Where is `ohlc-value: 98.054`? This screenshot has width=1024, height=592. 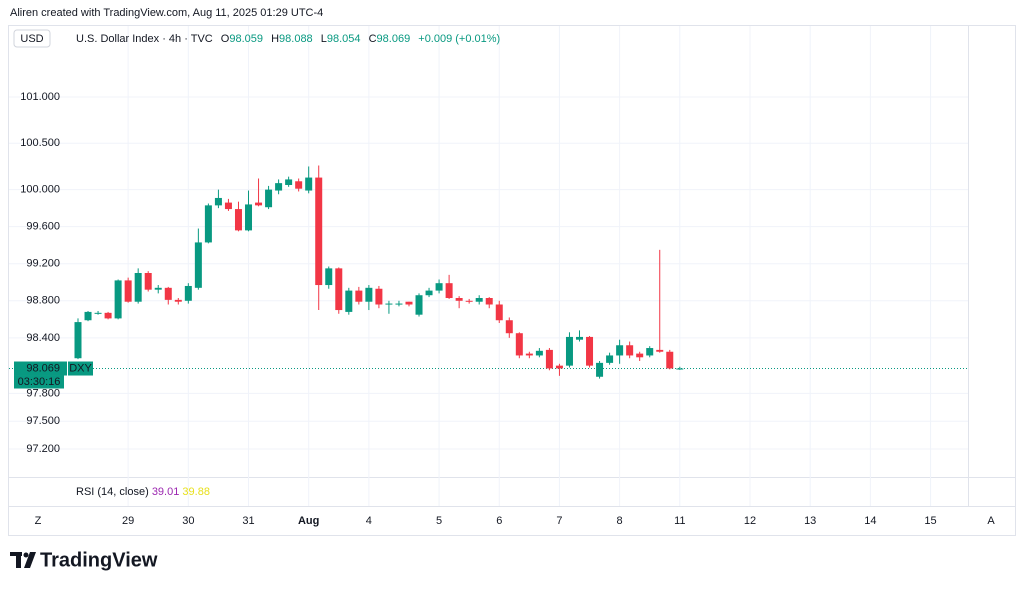 ohlc-value: 98.054 is located at coordinates (344, 39).